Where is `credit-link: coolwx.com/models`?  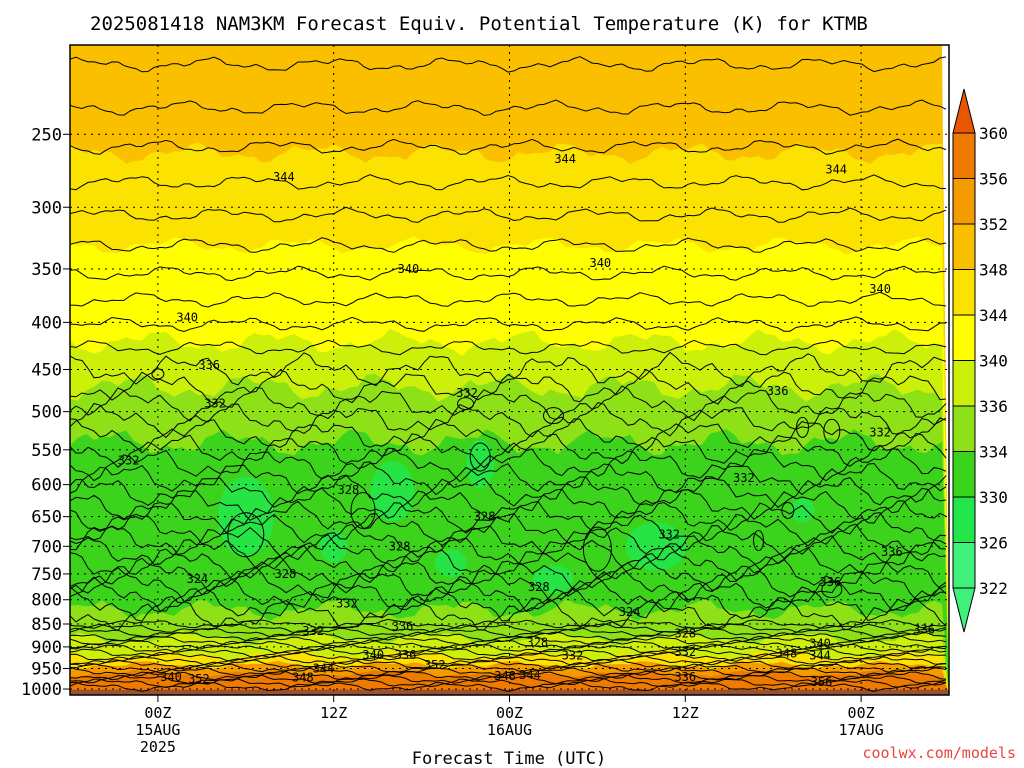
credit-link: coolwx.com/models is located at coordinates (939, 753).